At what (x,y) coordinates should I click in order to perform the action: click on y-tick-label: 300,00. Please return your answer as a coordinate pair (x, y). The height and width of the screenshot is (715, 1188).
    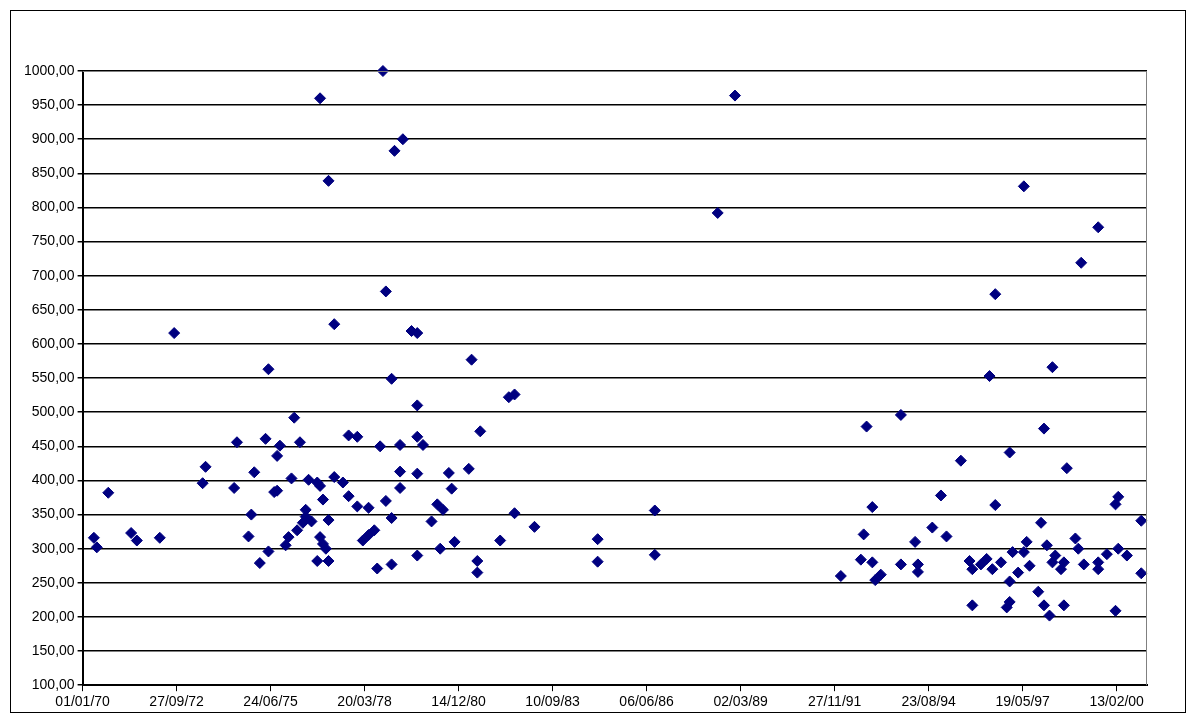
    Looking at the image, I should click on (53, 547).